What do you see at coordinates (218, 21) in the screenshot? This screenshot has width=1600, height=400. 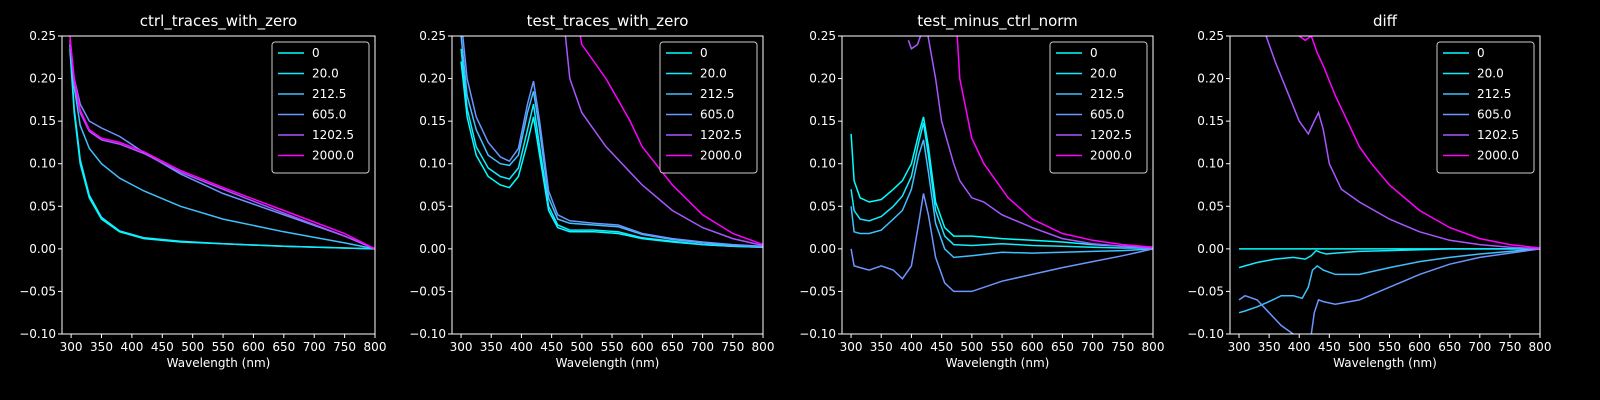 I see `chart-title: ctrl_traces_with_zero` at bounding box center [218, 21].